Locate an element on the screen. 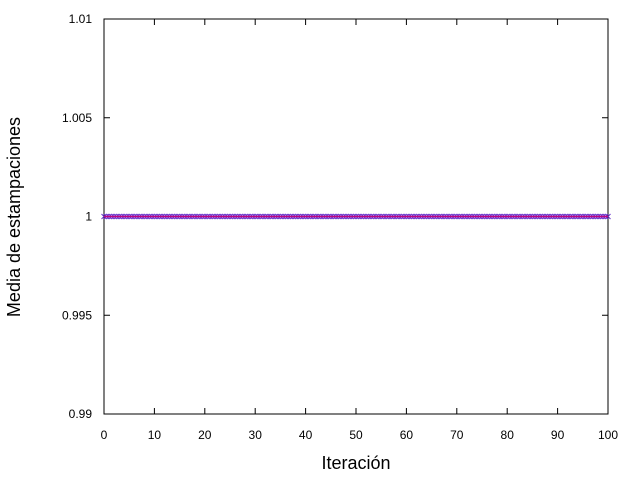 Image resolution: width=640 pixels, height=480 pixels. x-tick-label: 10 is located at coordinates (155, 435).